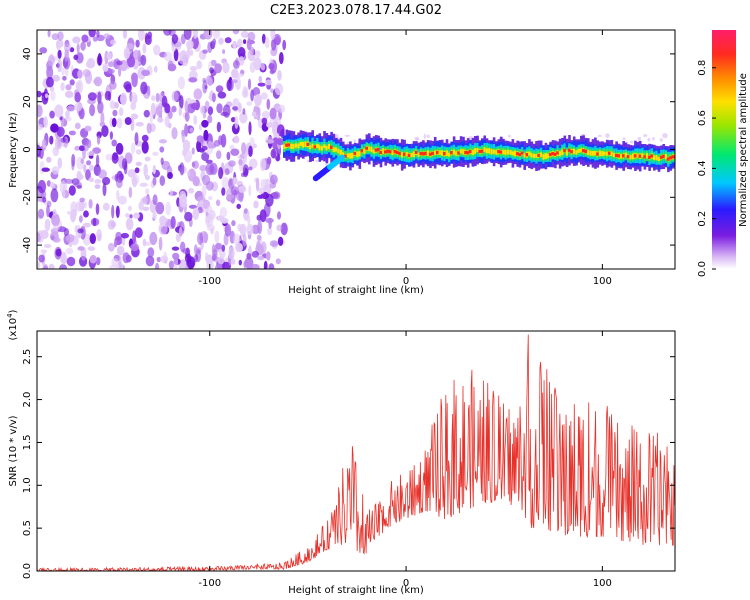 This screenshot has height=600, width=750. What do you see at coordinates (13, 450) in the screenshot?
I see `snr-y-label: SNR (10 * v/v)` at bounding box center [13, 450].